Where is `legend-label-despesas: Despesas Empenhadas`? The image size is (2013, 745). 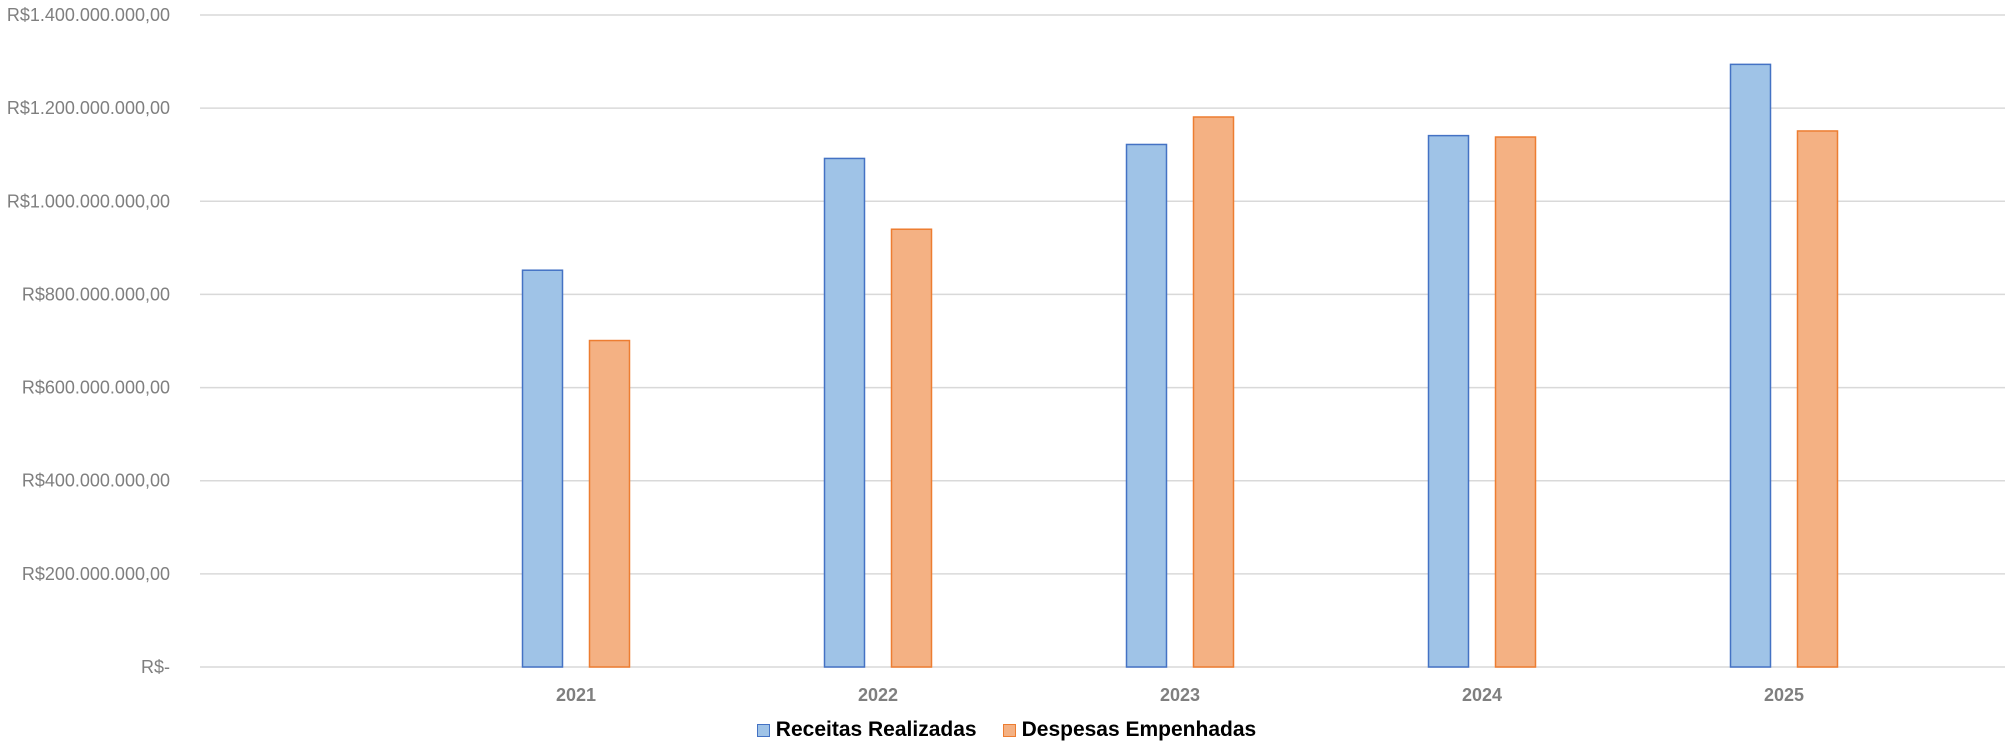
legend-label-despesas: Despesas Empenhadas is located at coordinates (1139, 729).